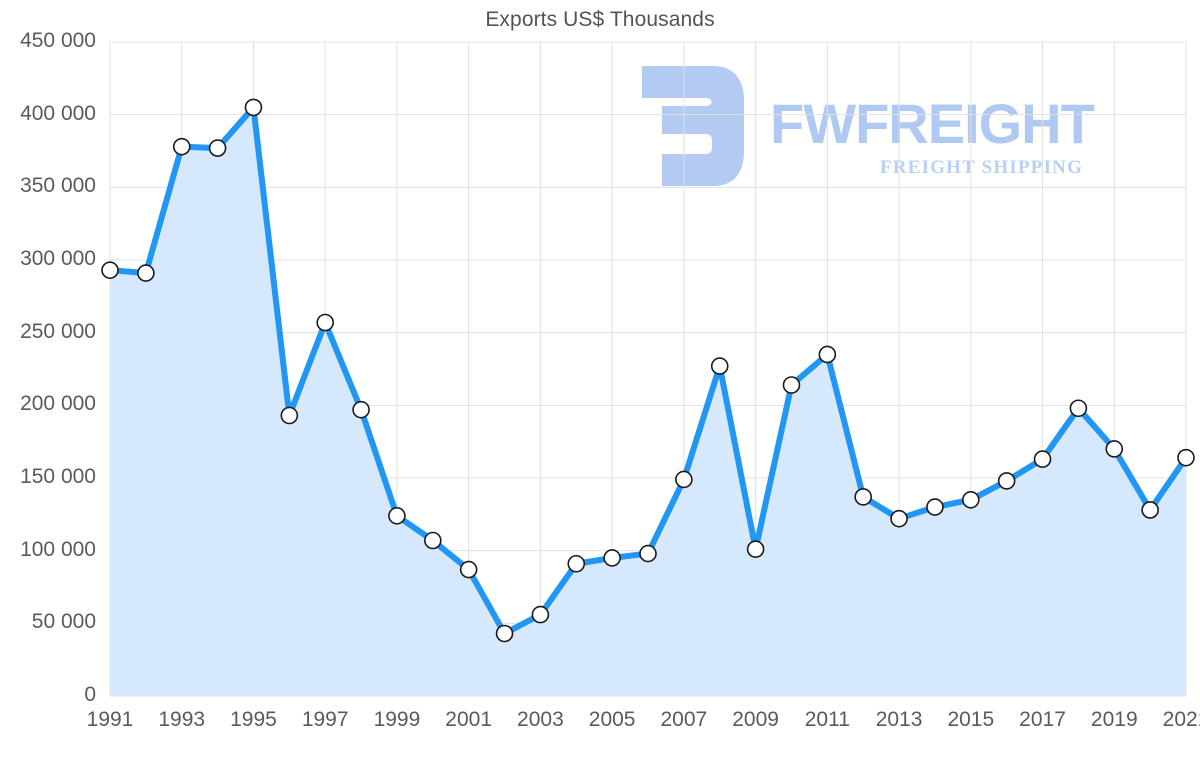 Image resolution: width=1200 pixels, height=763 pixels. Describe the element at coordinates (397, 515) in the screenshot. I see `data-point-marker: 1999: 124000` at that location.